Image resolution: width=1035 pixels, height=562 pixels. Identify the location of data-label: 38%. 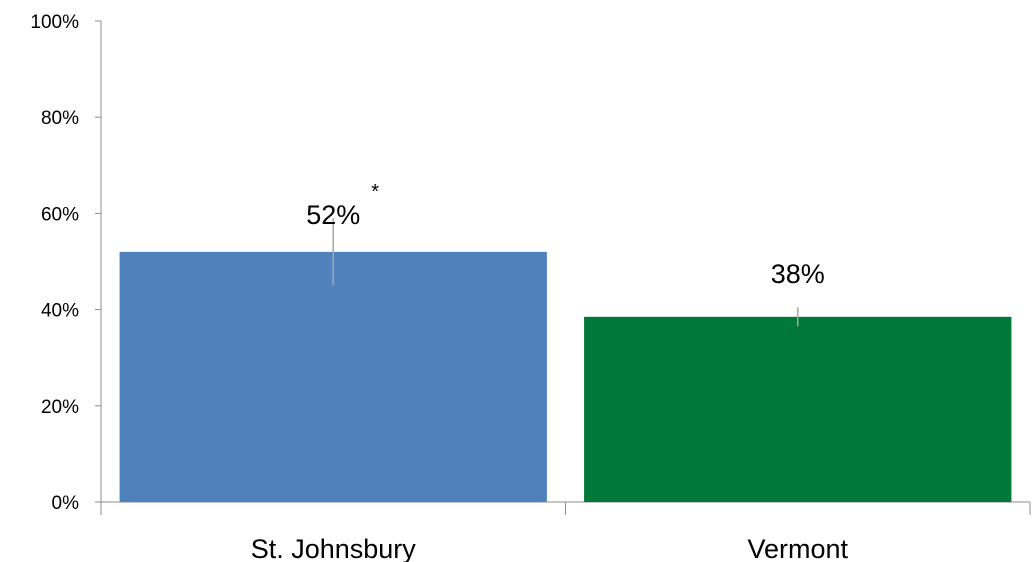
(798, 274).